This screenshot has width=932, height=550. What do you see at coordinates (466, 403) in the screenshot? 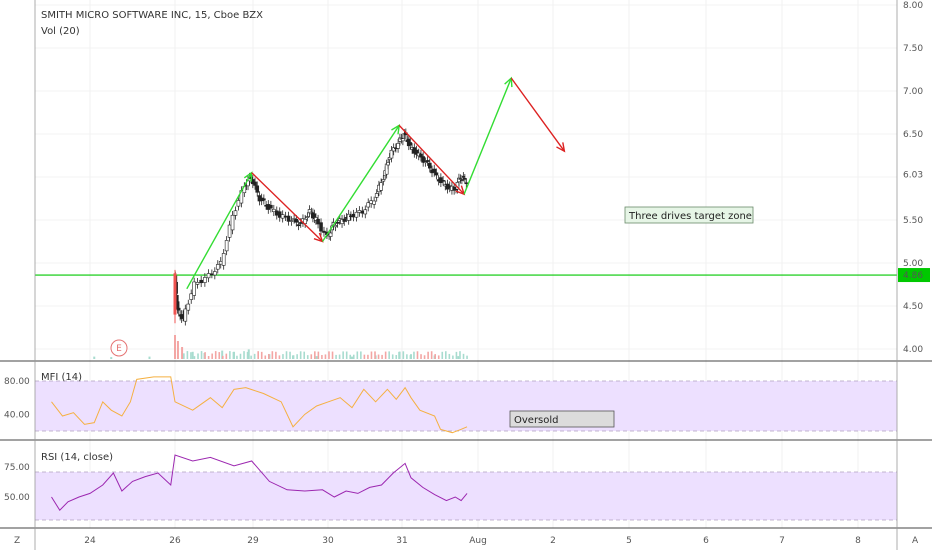
I see `mfi-panel: Oversold MFI (14)` at bounding box center [466, 403].